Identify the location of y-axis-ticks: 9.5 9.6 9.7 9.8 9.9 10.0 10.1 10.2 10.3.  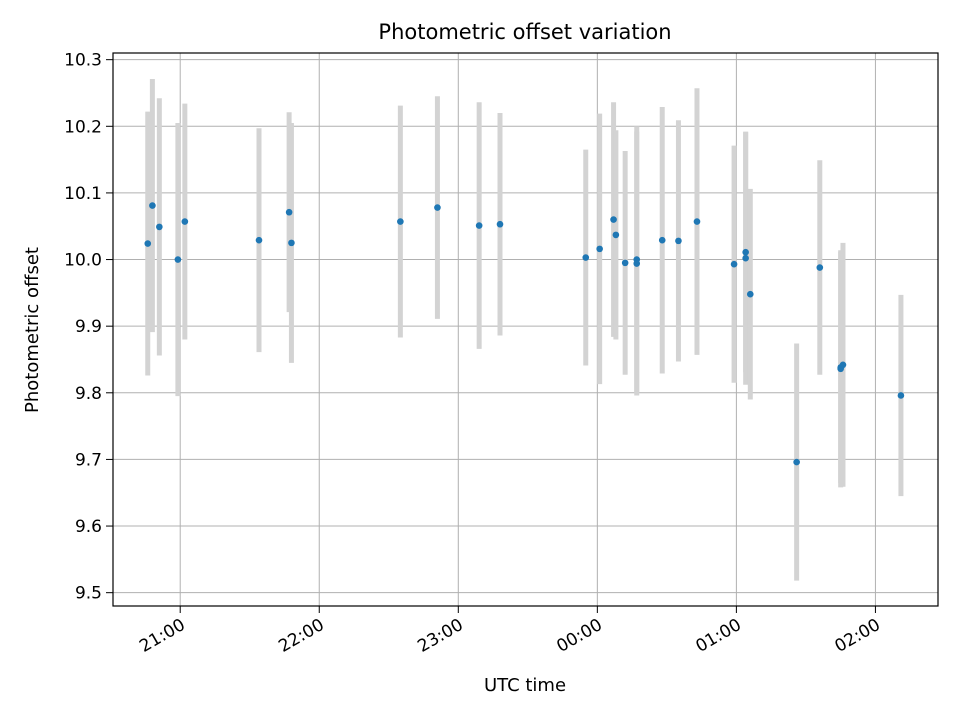
(88, 327).